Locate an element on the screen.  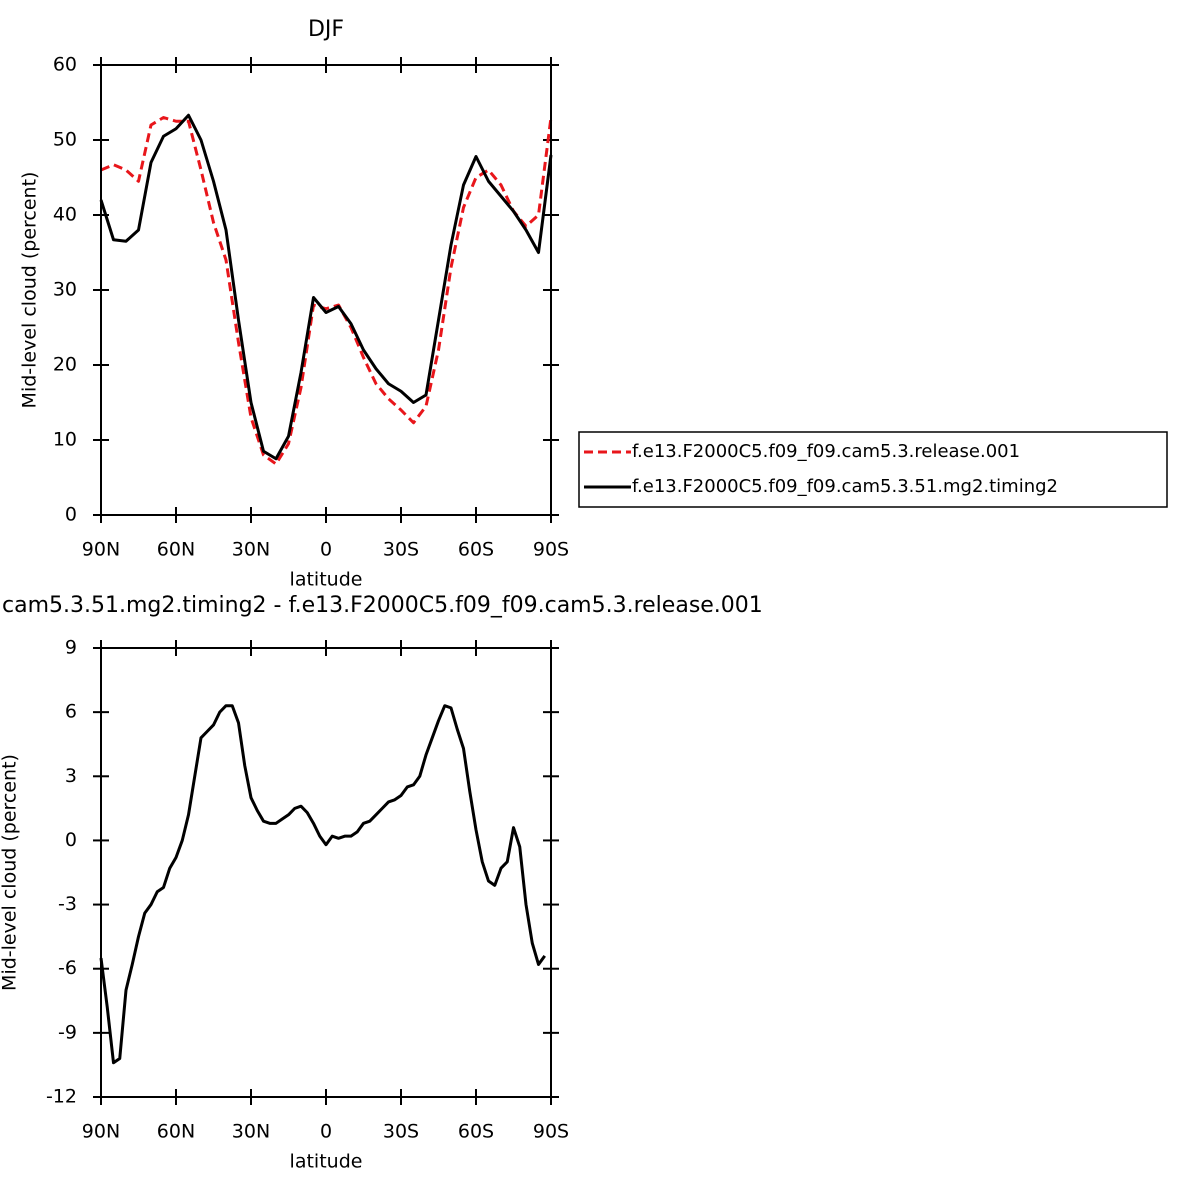
y-tick-label: -9 is located at coordinates (67, 1032).